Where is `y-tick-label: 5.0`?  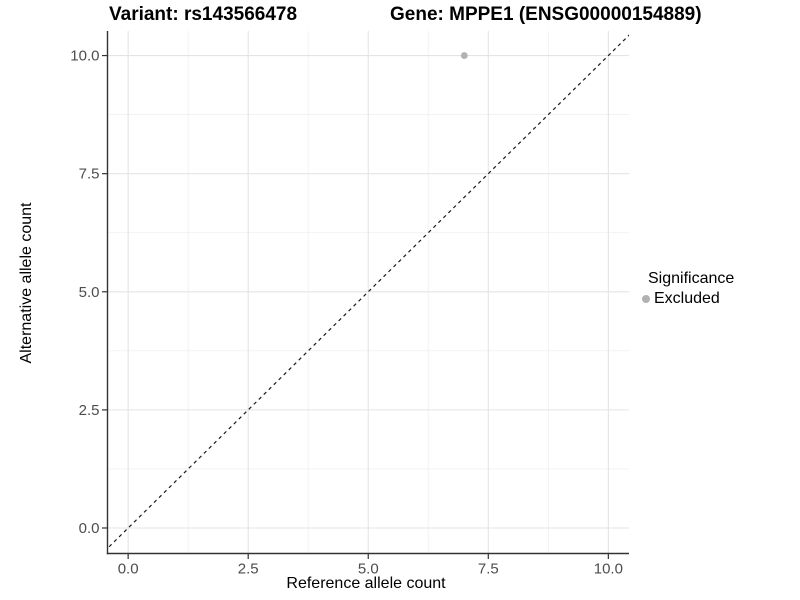 y-tick-label: 5.0 is located at coordinates (89, 292).